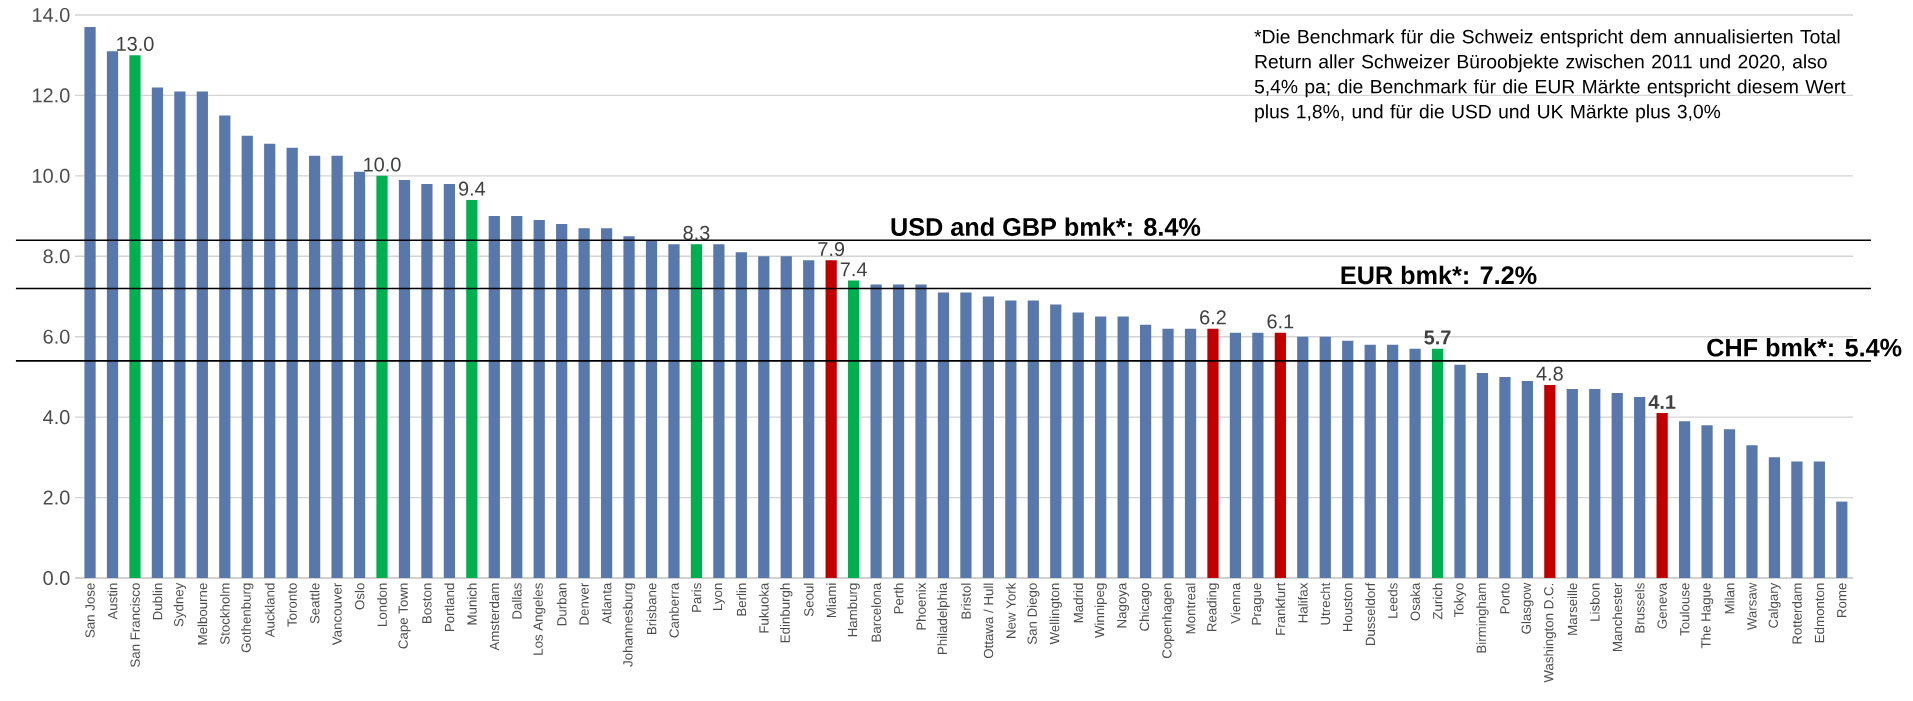 The height and width of the screenshot is (701, 1913). Describe the element at coordinates (1505, 598) in the screenshot. I see `x-tick-label: Porto` at that location.